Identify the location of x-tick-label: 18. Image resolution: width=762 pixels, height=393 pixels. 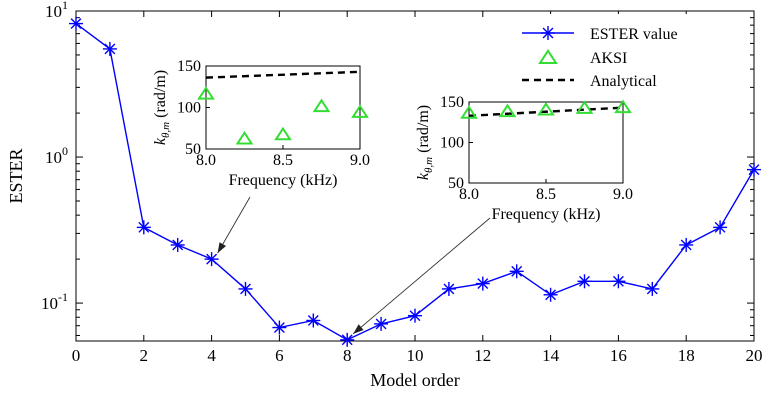
(686, 355).